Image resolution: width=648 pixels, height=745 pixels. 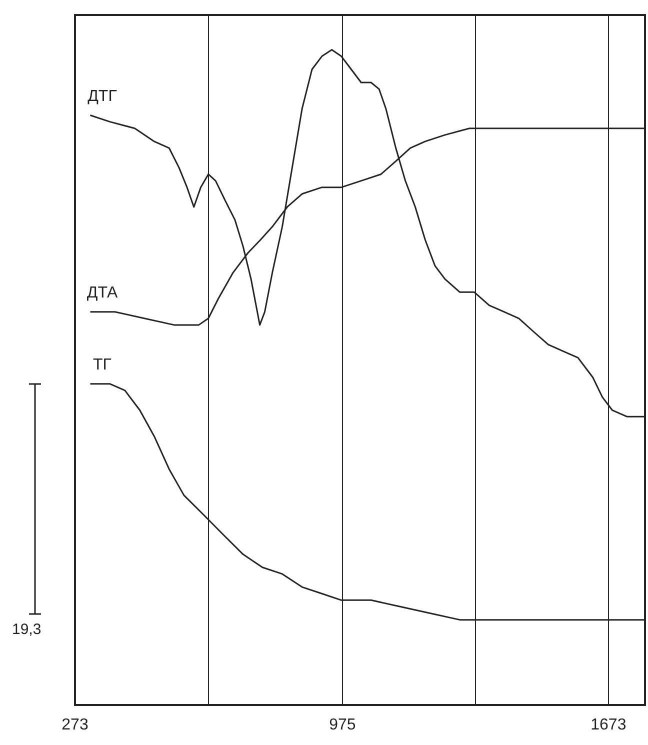 I want to click on series-label: ДТА, so click(x=102, y=293).